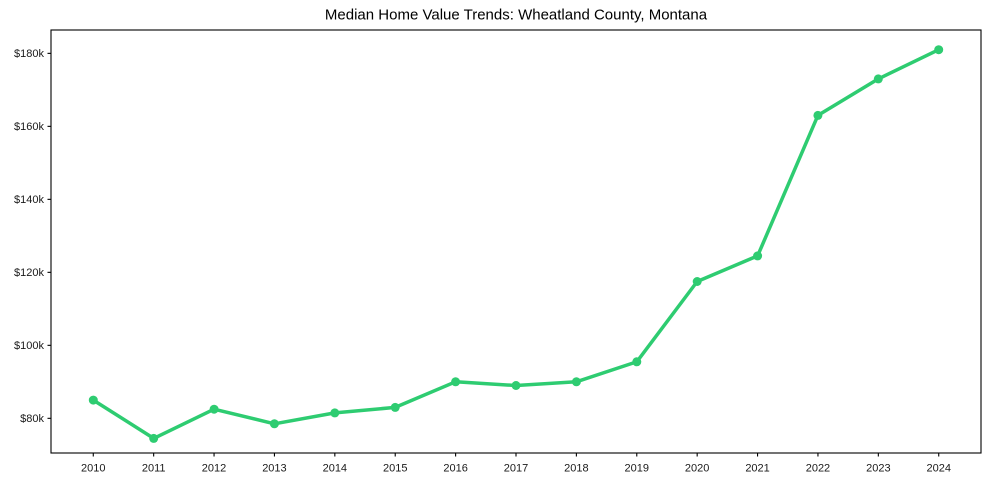  I want to click on y-tick-label: $120k, so click(29, 273).